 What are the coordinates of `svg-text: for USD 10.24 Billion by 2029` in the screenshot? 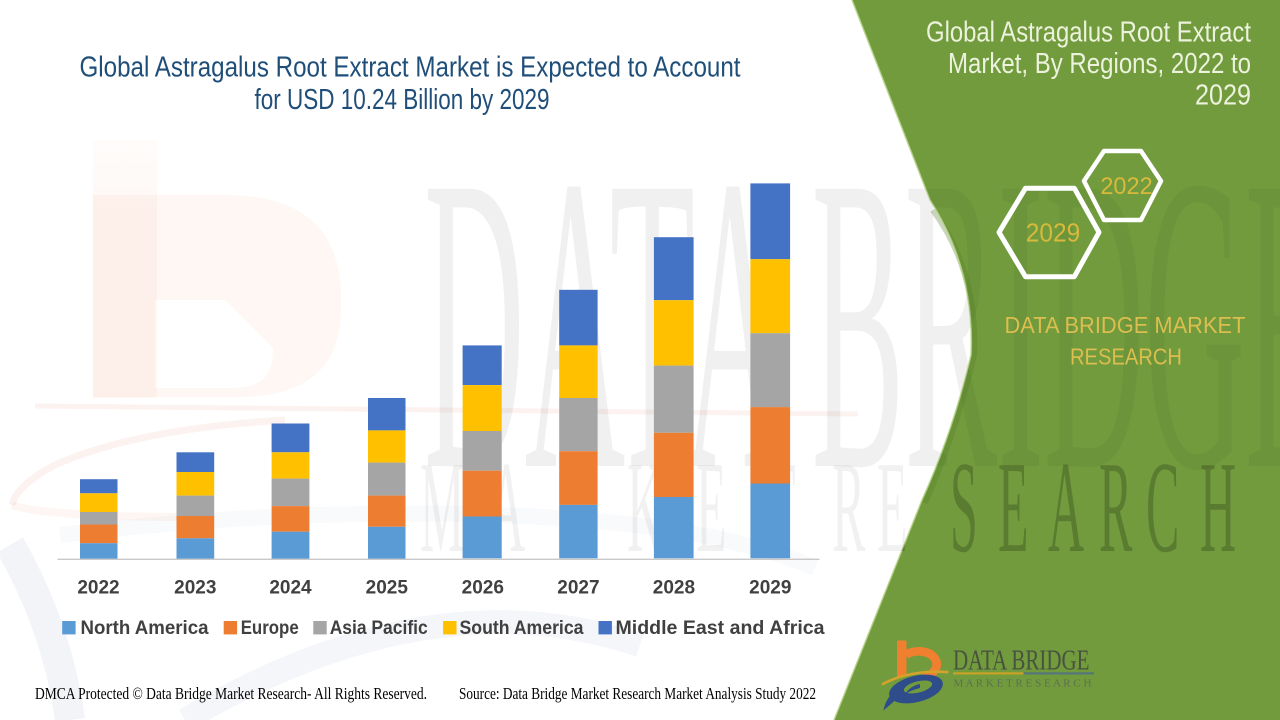 It's located at (402, 100).